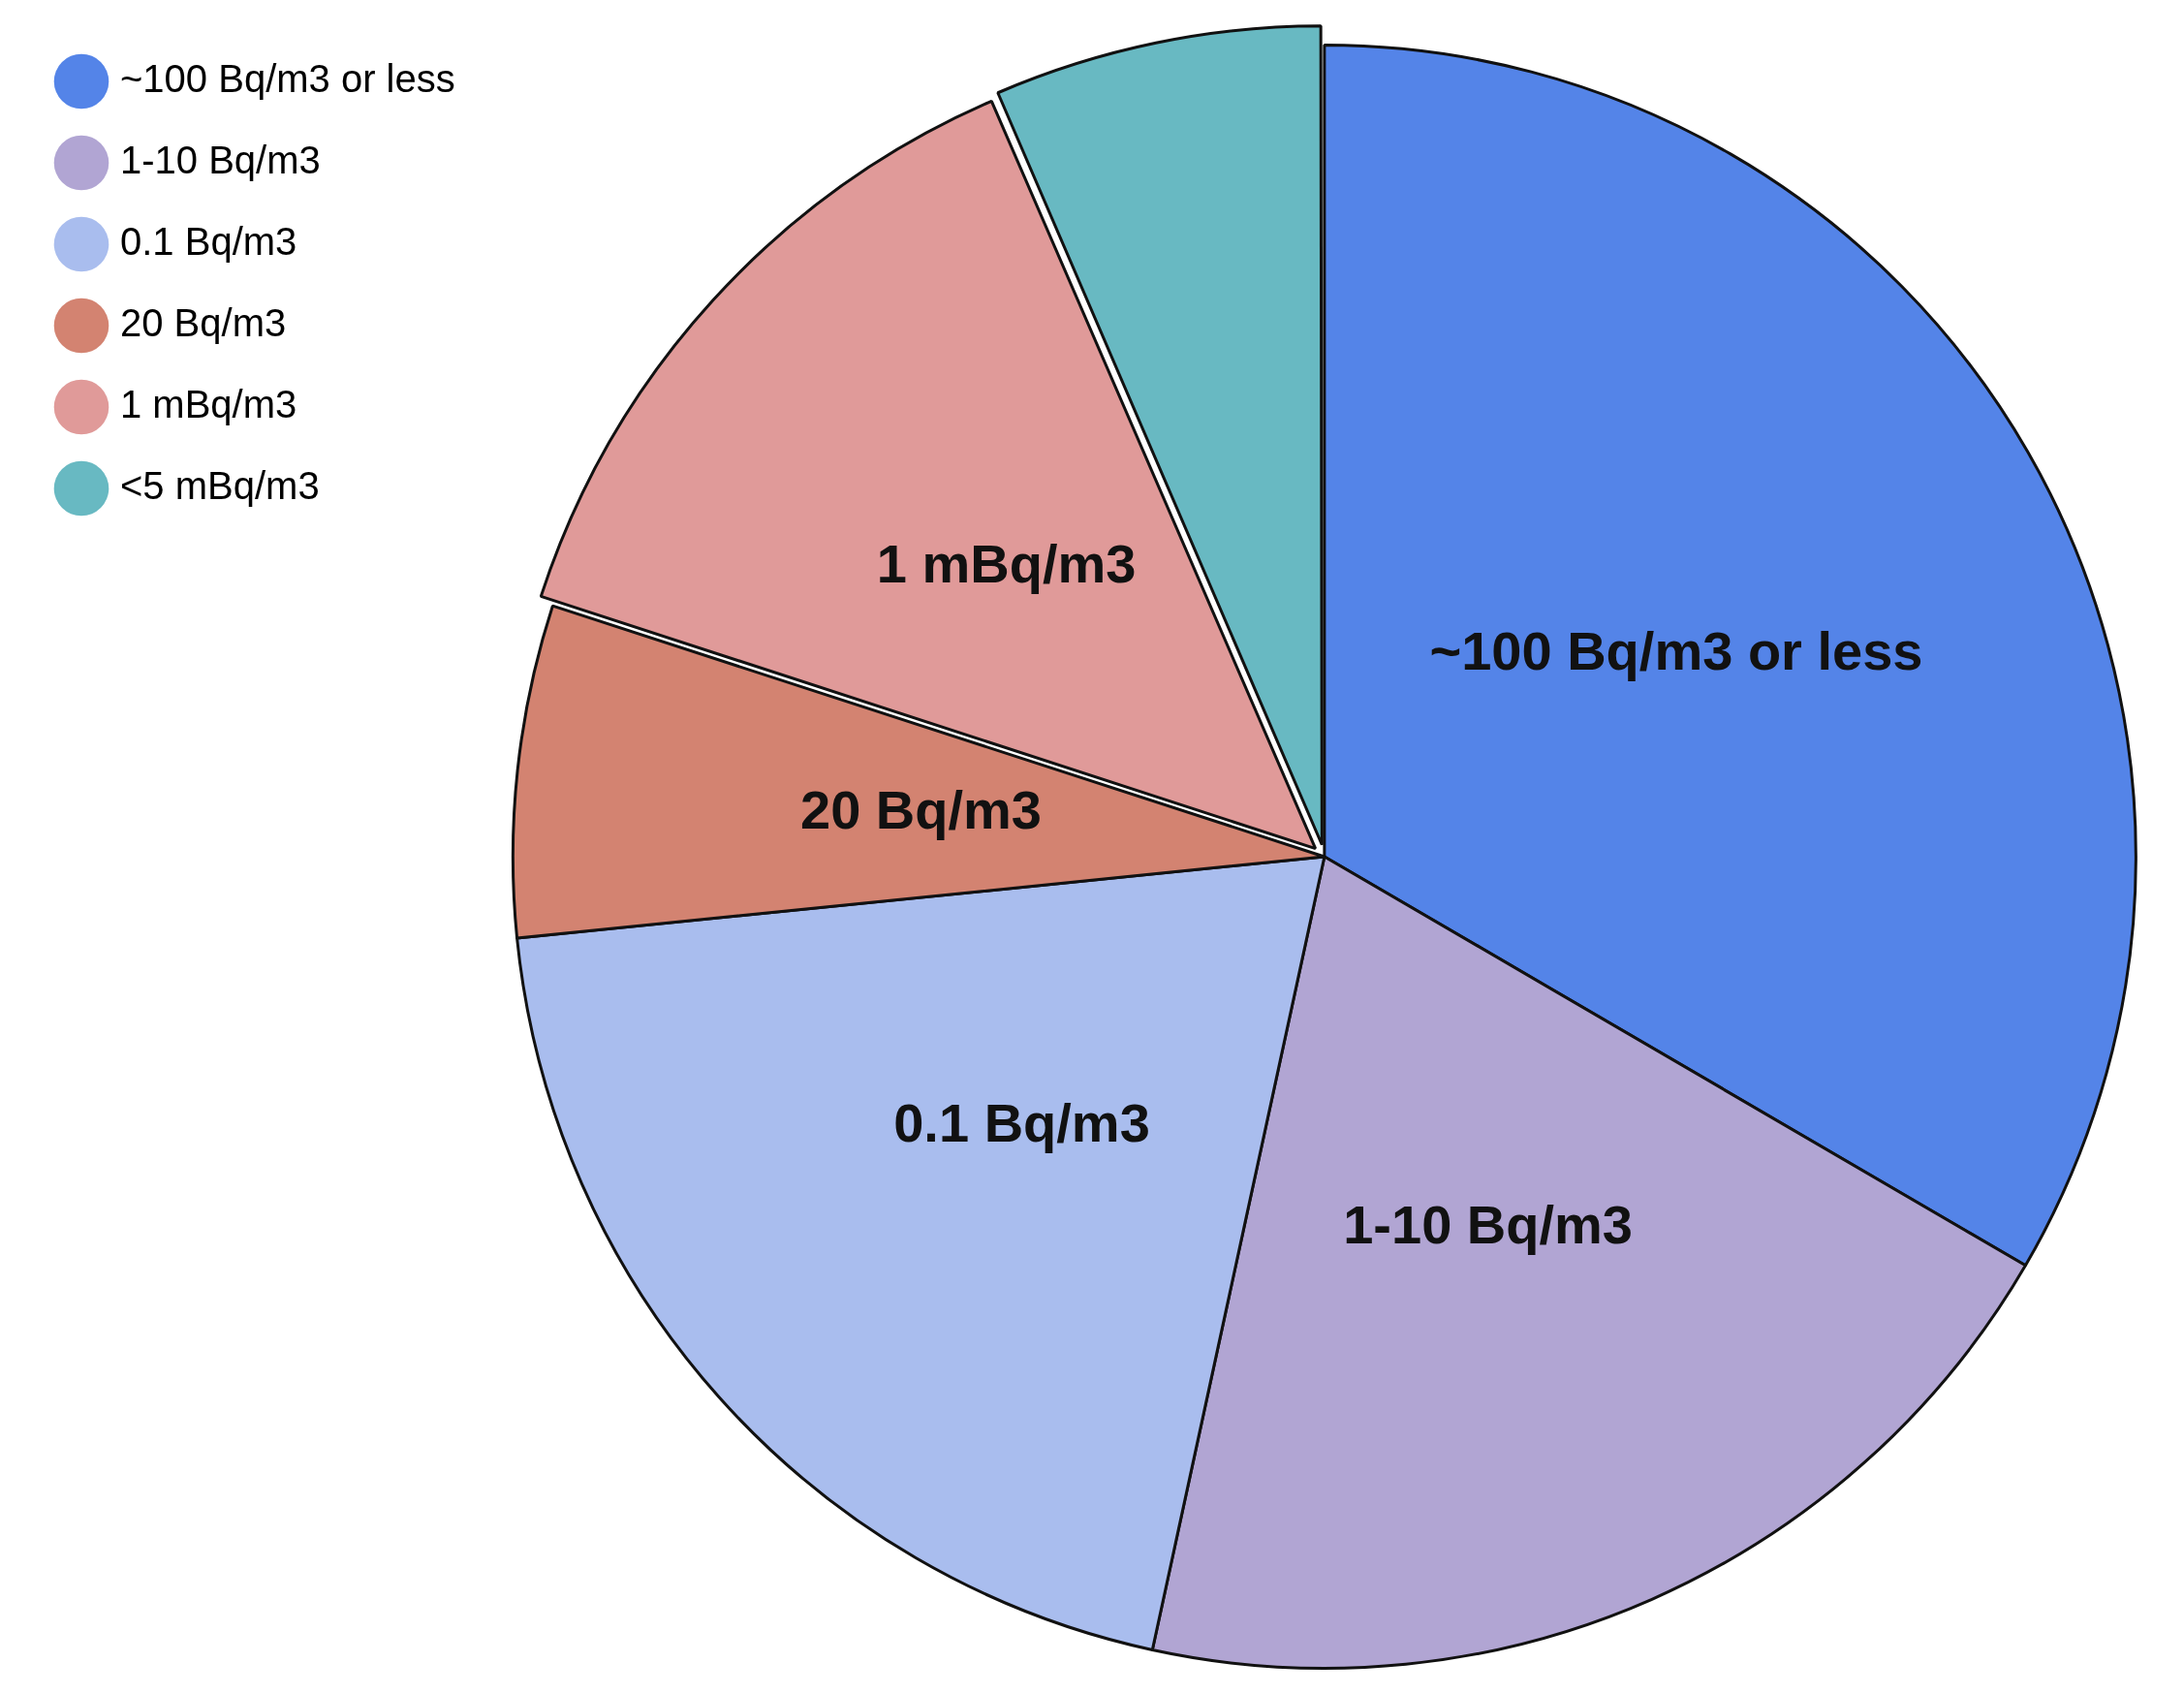  I want to click on legend-label: ~100 Bq/m3 or less, so click(288, 79).